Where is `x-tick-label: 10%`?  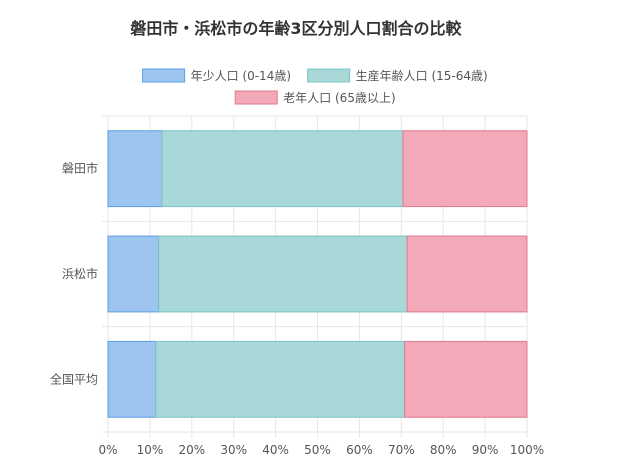 x-tick-label: 10% is located at coordinates (150, 450).